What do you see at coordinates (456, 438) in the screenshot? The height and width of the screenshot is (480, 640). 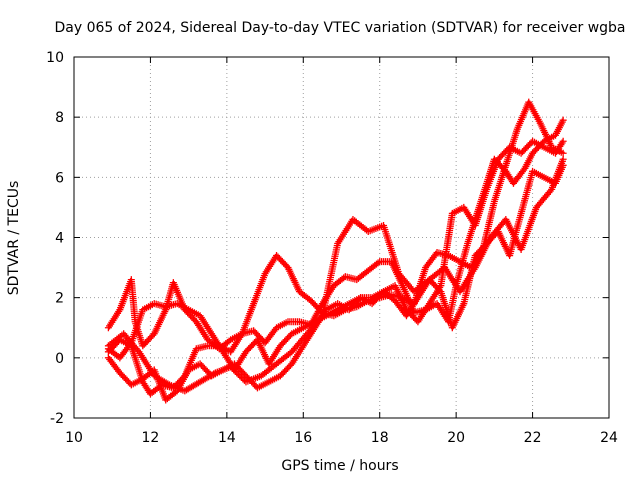 I see `x-tick-label: 20` at bounding box center [456, 438].